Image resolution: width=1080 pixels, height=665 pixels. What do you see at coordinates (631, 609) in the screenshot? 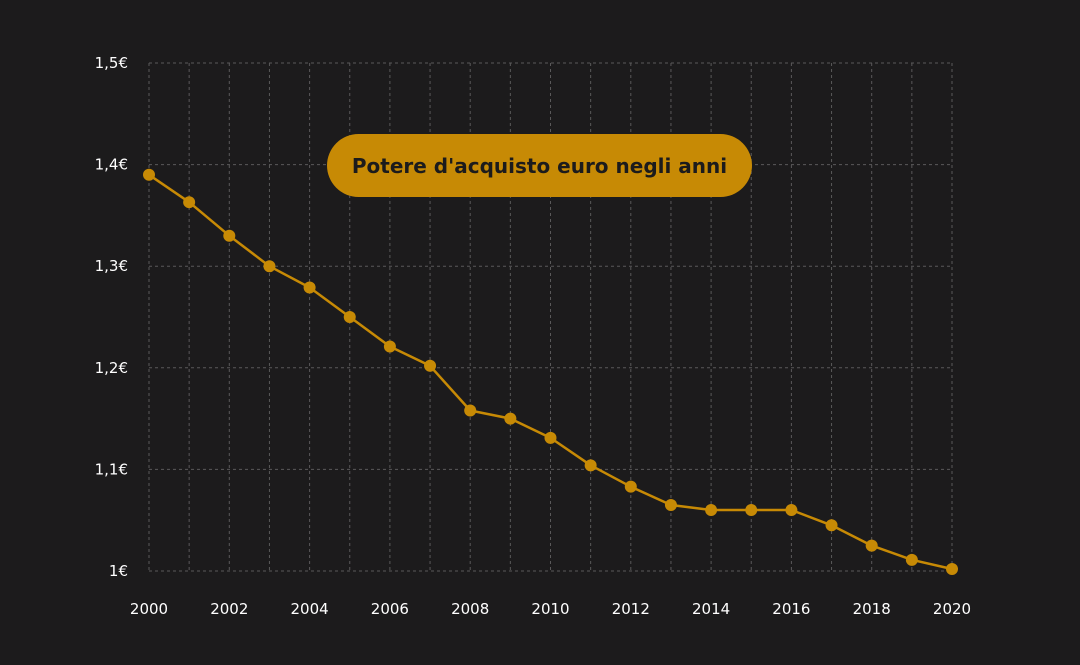
I see `x-tick-label: 2012` at bounding box center [631, 609].